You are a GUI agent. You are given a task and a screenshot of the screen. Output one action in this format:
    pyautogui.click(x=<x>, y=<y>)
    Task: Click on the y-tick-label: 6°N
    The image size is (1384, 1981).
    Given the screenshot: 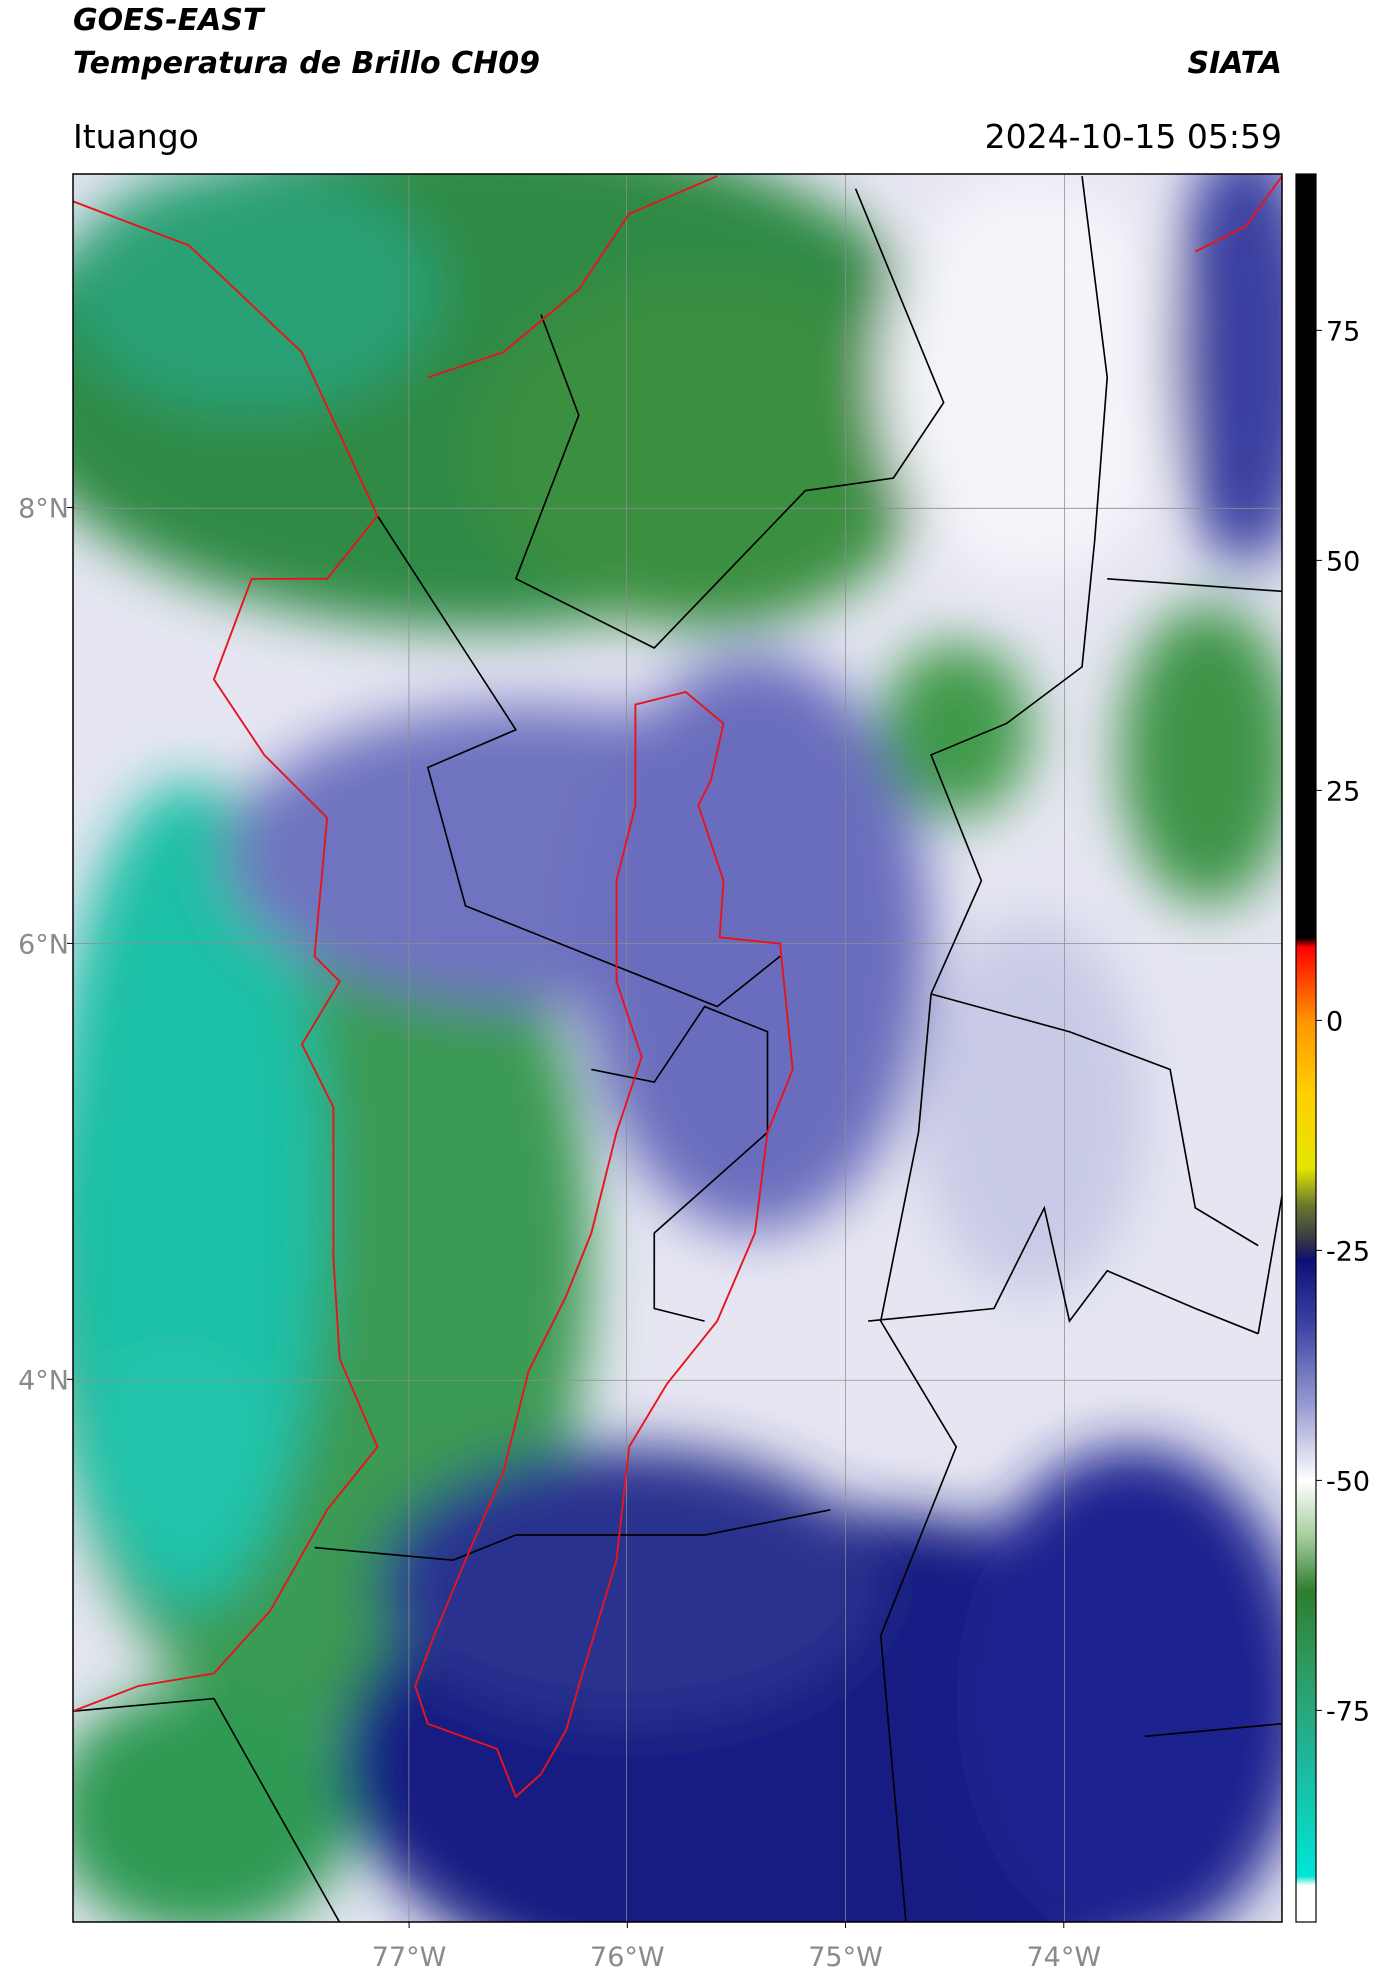 What is the action you would take?
    pyautogui.click(x=43, y=944)
    